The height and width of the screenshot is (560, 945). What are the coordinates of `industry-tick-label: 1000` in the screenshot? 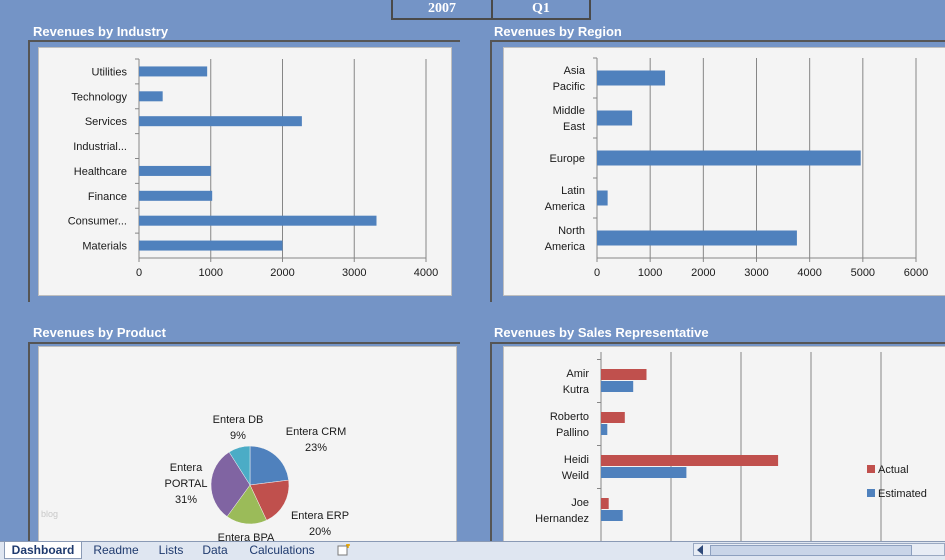 It's located at (211, 273).